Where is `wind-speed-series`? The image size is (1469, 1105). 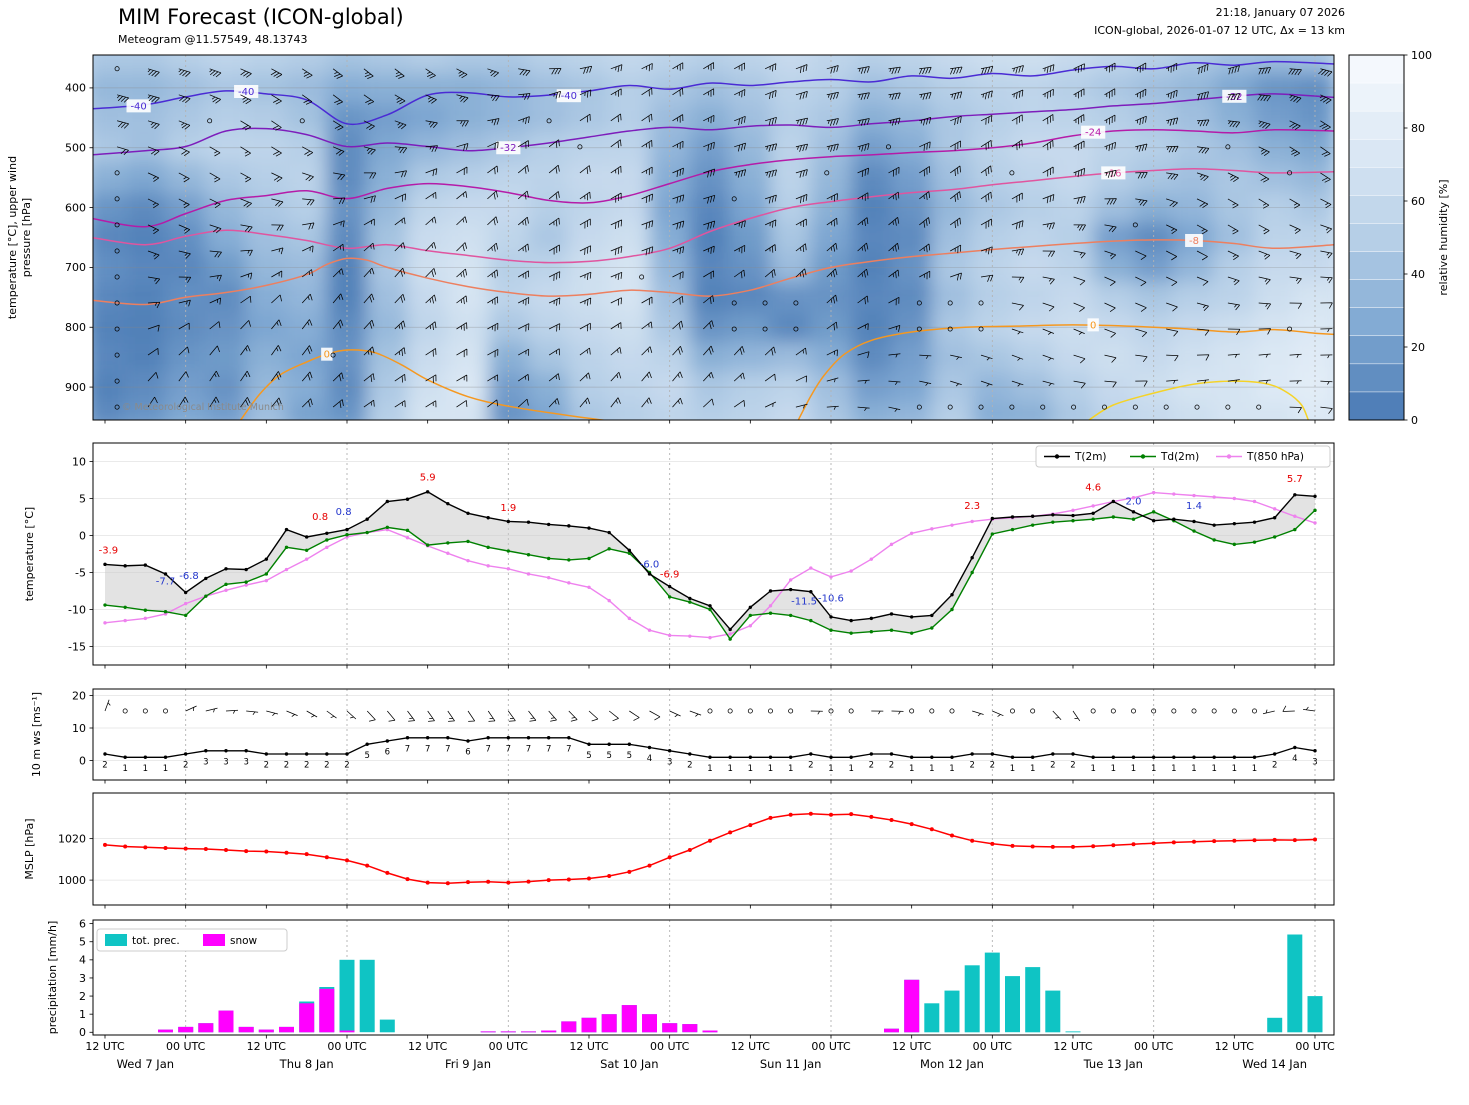
wind-speed-series is located at coordinates (710, 747).